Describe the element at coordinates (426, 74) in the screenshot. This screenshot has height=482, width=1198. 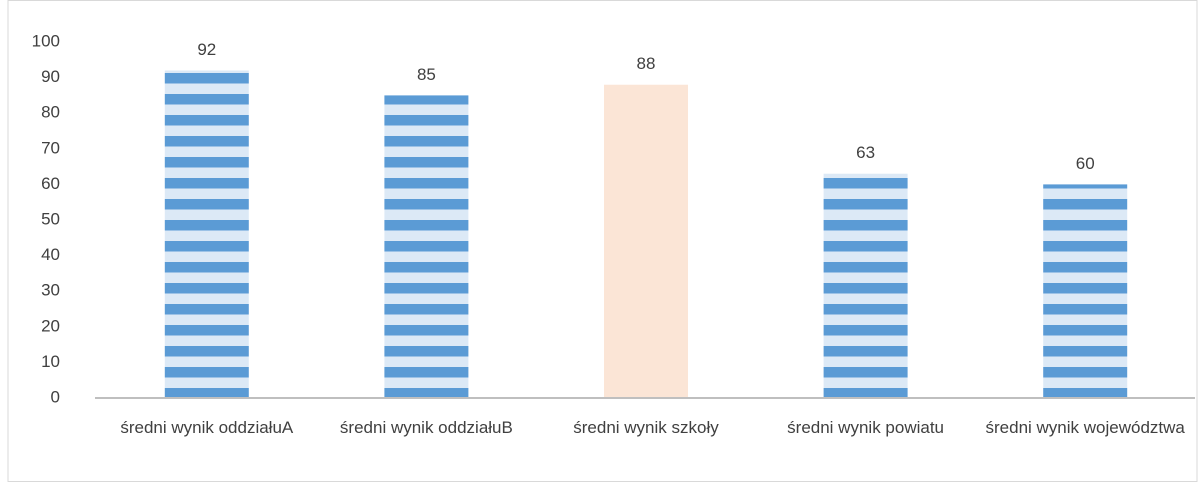
I see `value-label: 85` at that location.